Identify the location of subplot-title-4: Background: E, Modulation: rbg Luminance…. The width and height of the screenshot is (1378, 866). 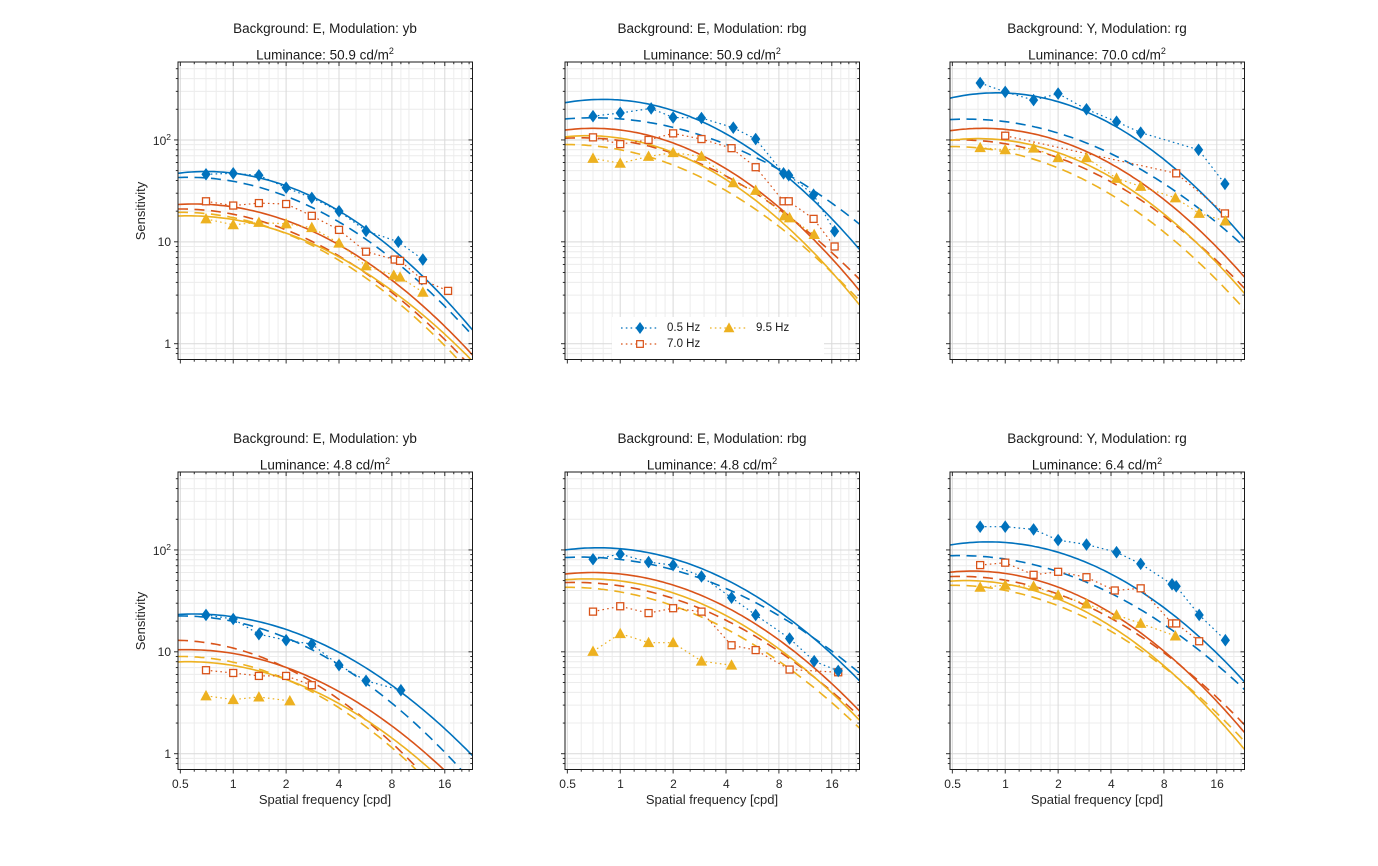
(712, 452).